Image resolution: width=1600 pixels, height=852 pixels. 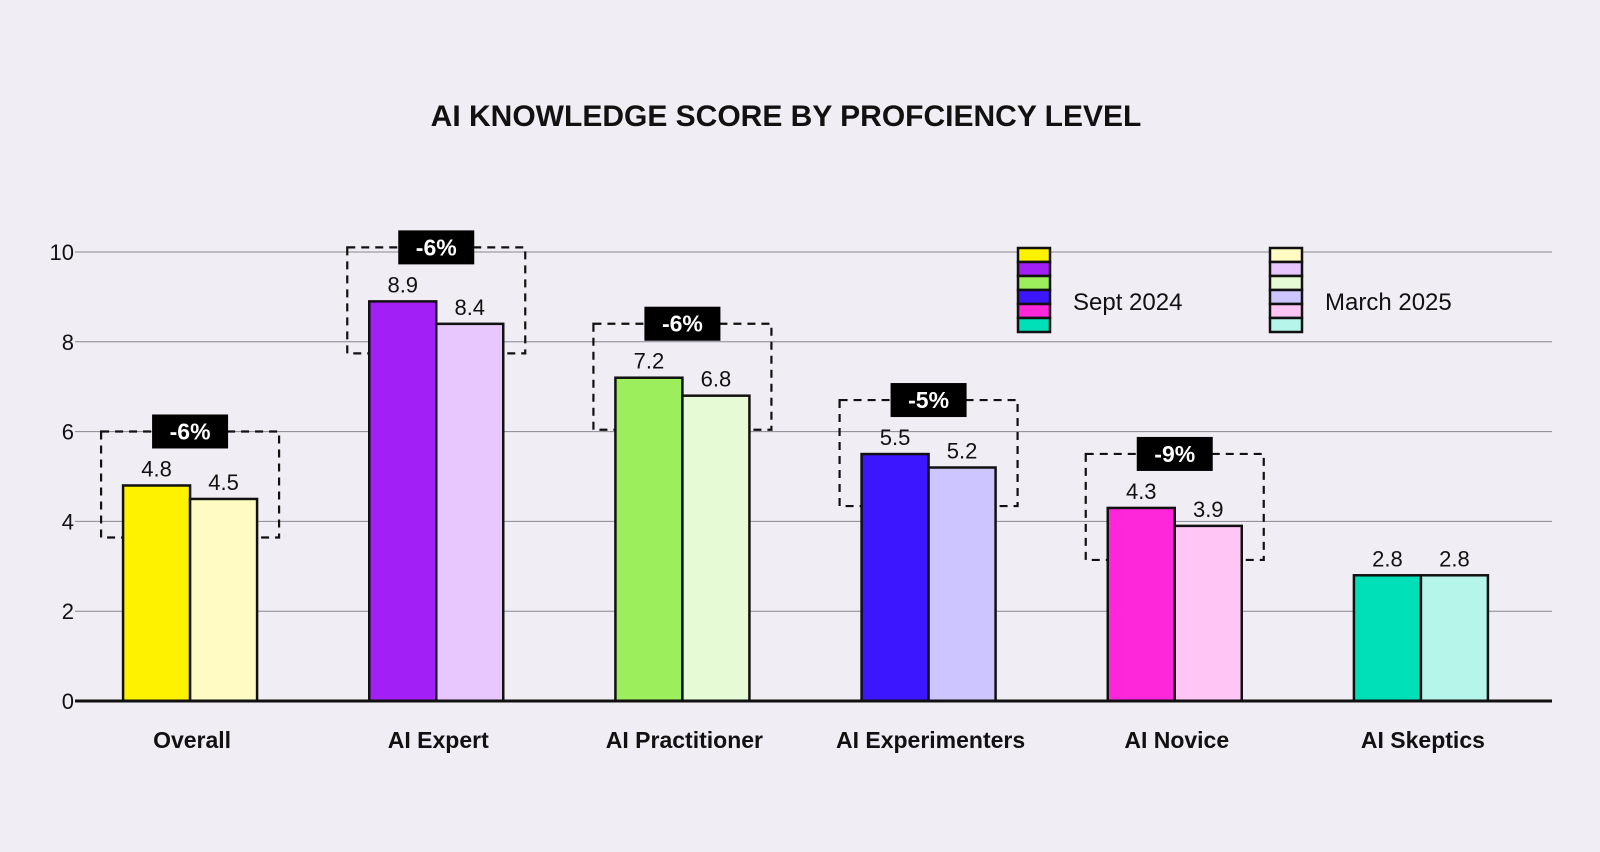 What do you see at coordinates (1423, 740) in the screenshot?
I see `category-label: AI Skeptics` at bounding box center [1423, 740].